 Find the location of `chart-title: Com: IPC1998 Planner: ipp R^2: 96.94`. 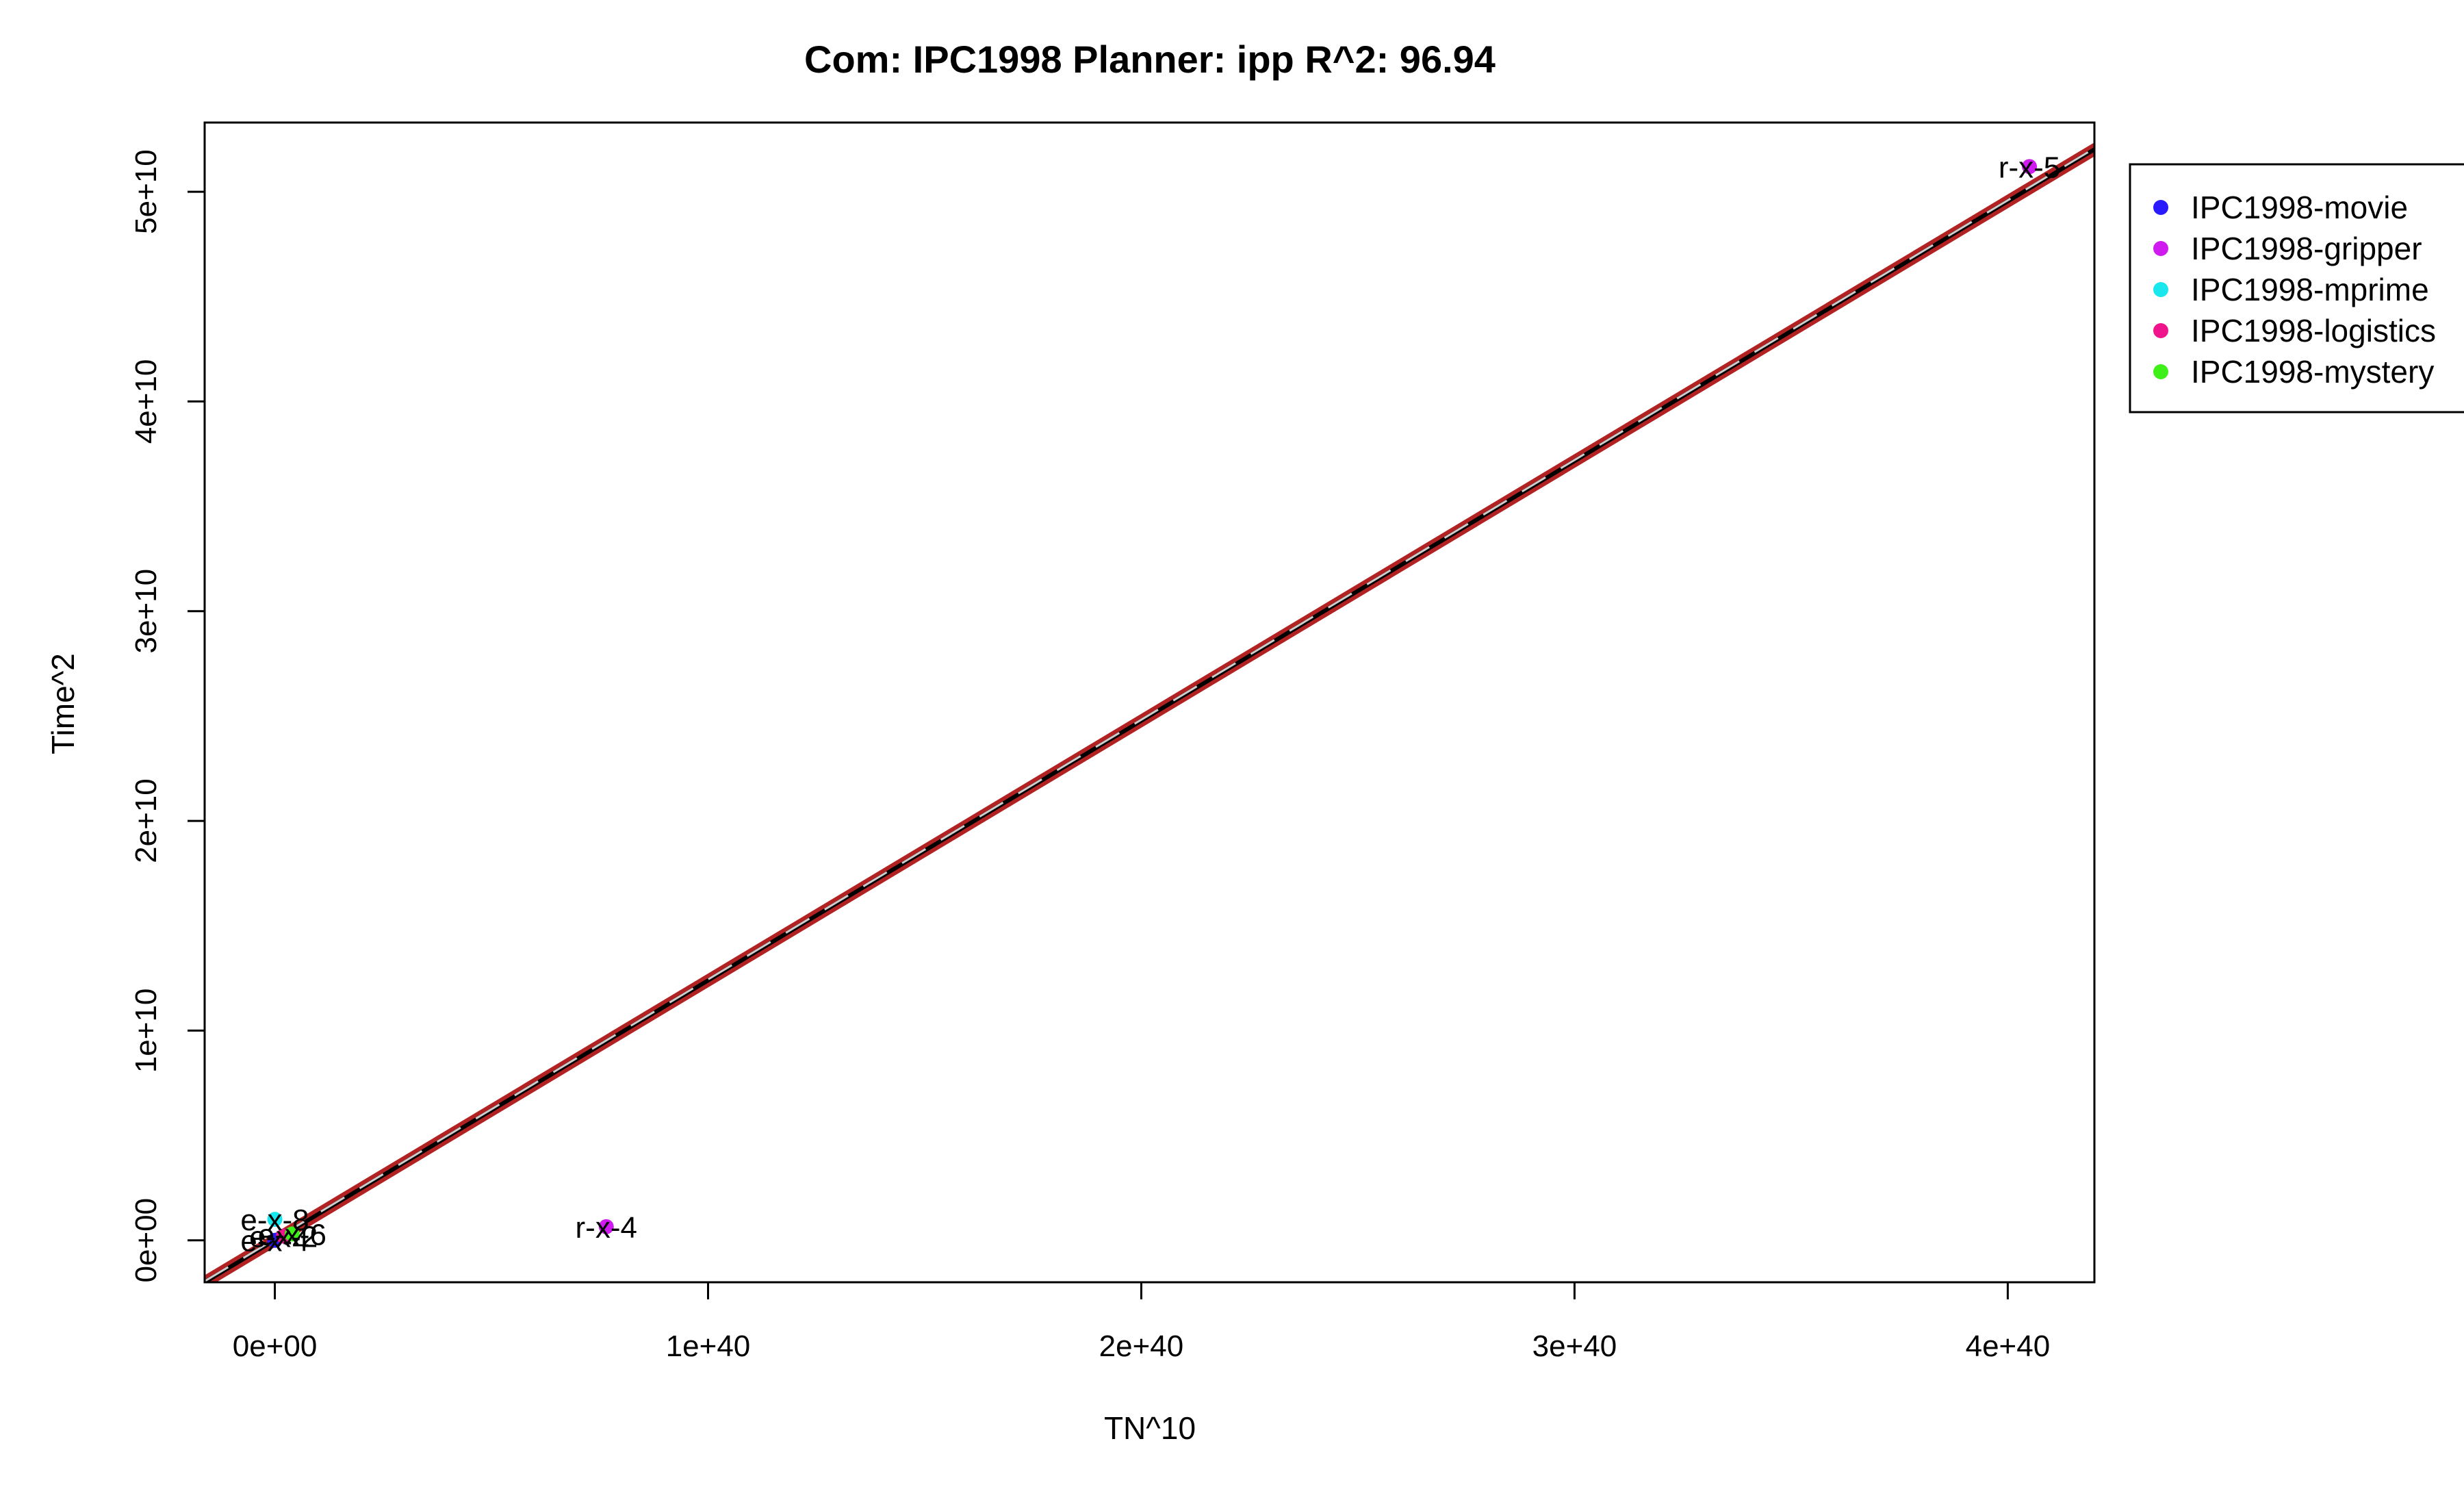

chart-title: Com: IPC1998 Planner: ipp R^2: 96.94 is located at coordinates (1150, 60).